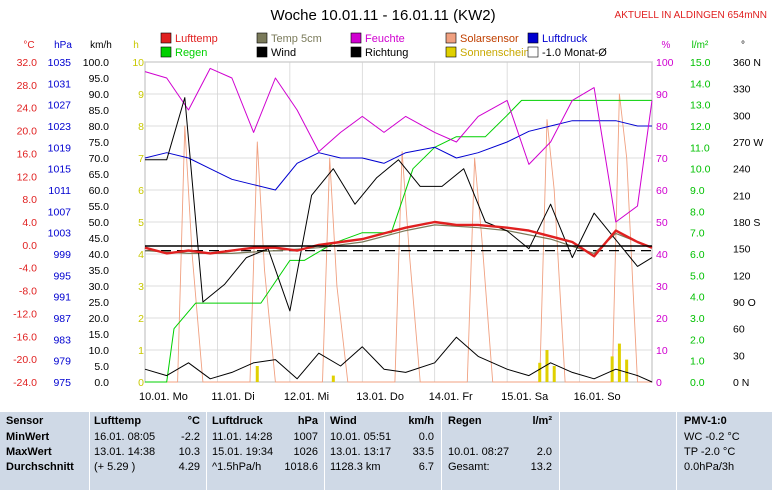 The image size is (772, 490). Describe the element at coordinates (27, 177) in the screenshot. I see `temp-tick-label: 12.0` at that location.